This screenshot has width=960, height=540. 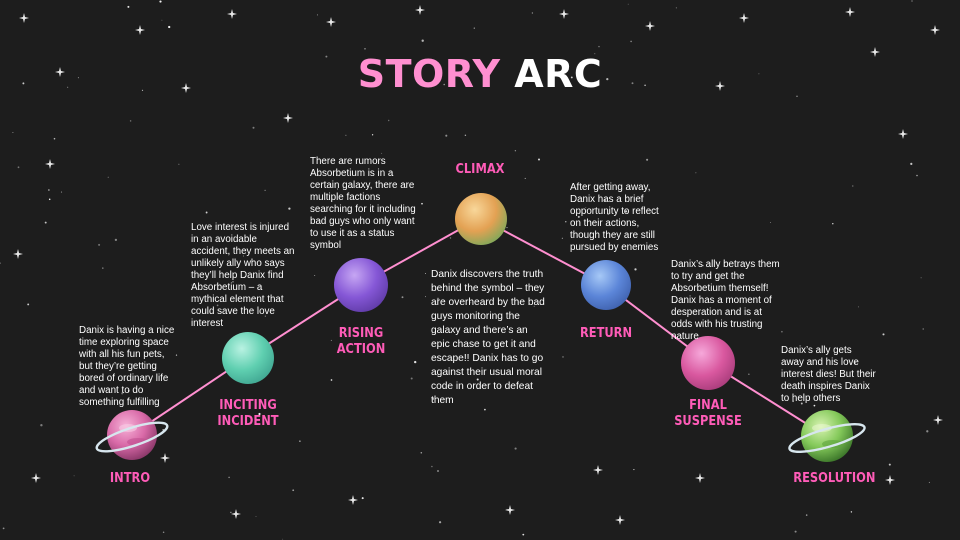 I want to click on magenta-planet, so click(x=708, y=363).